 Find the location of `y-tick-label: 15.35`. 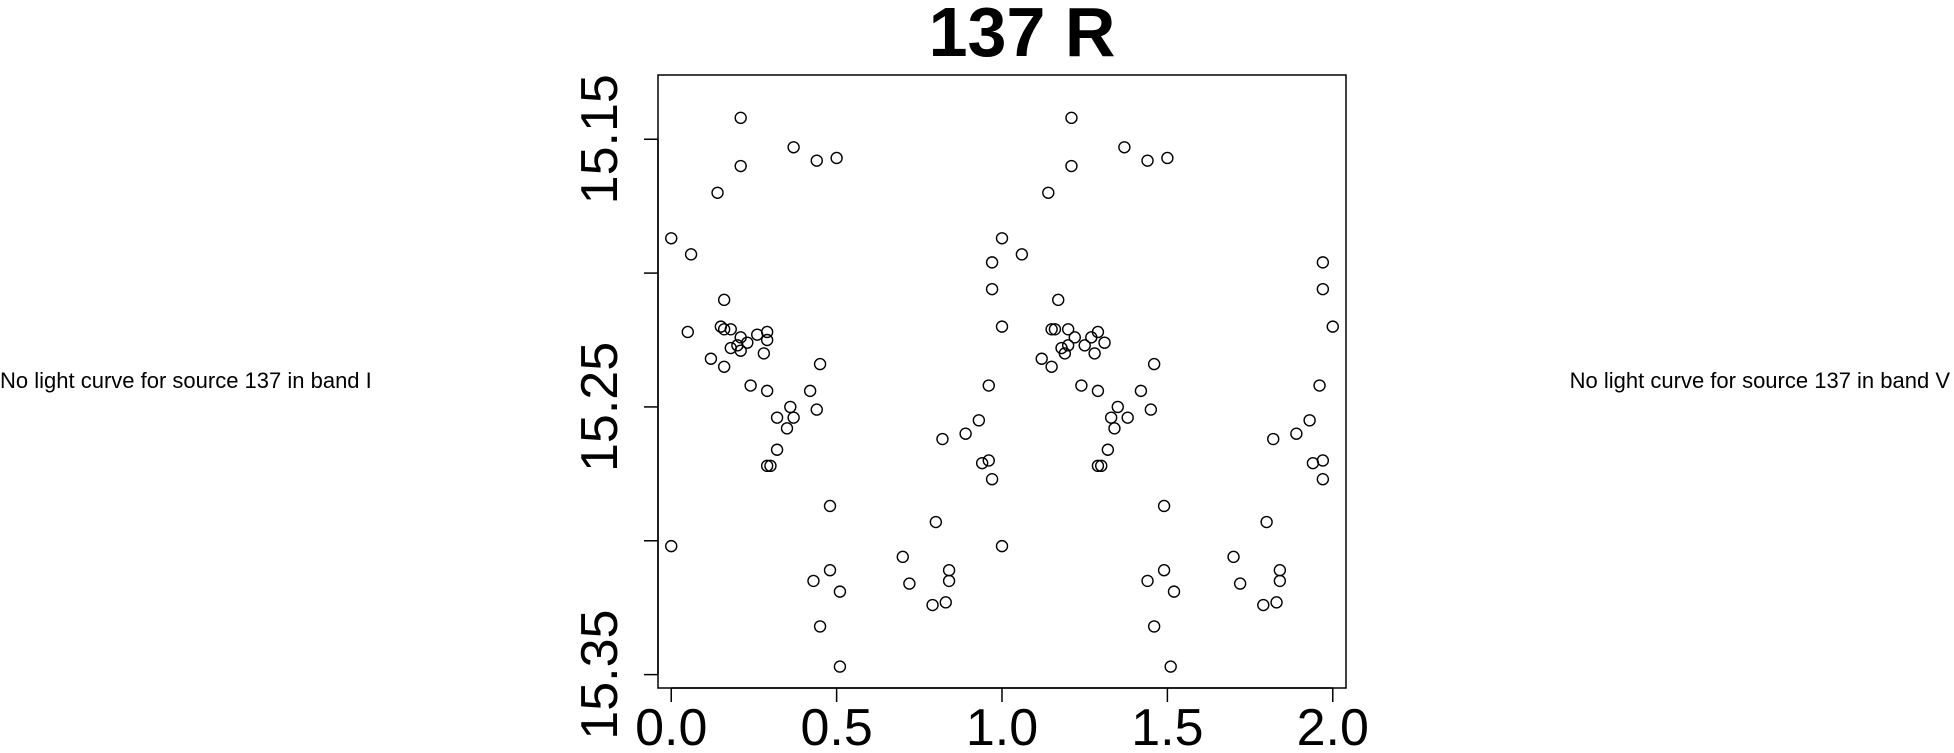

y-tick-label: 15.35 is located at coordinates (600, 675).